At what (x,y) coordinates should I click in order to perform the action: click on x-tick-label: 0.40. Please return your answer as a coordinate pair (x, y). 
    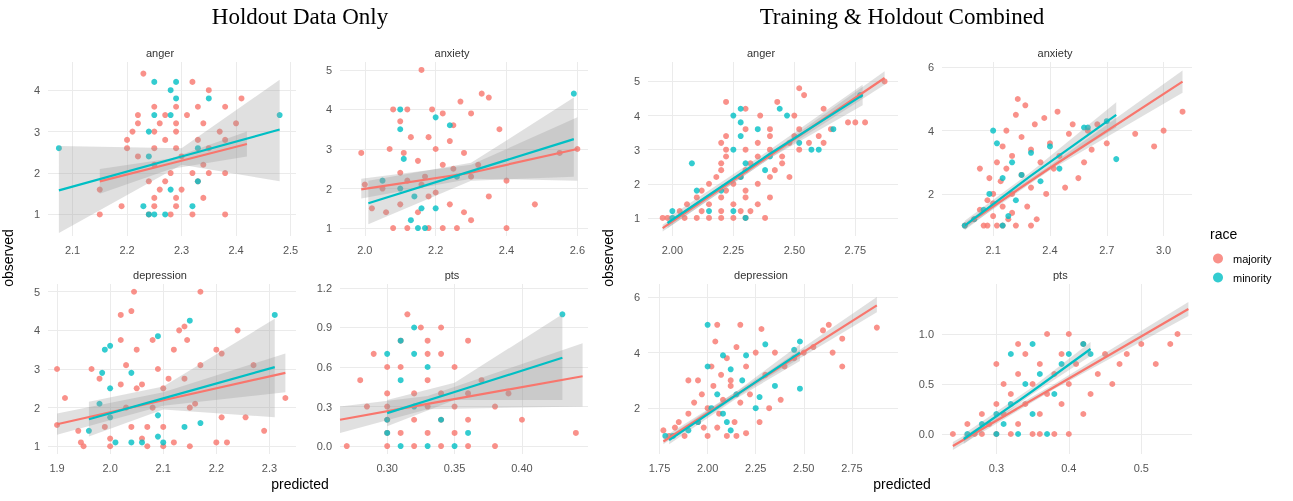
    Looking at the image, I should click on (522, 467).